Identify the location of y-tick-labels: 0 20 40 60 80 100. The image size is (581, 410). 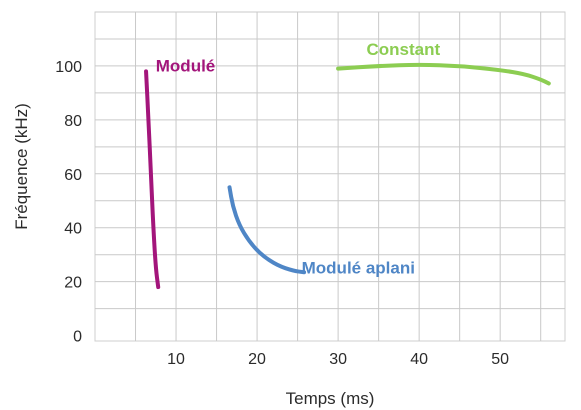
(68, 202).